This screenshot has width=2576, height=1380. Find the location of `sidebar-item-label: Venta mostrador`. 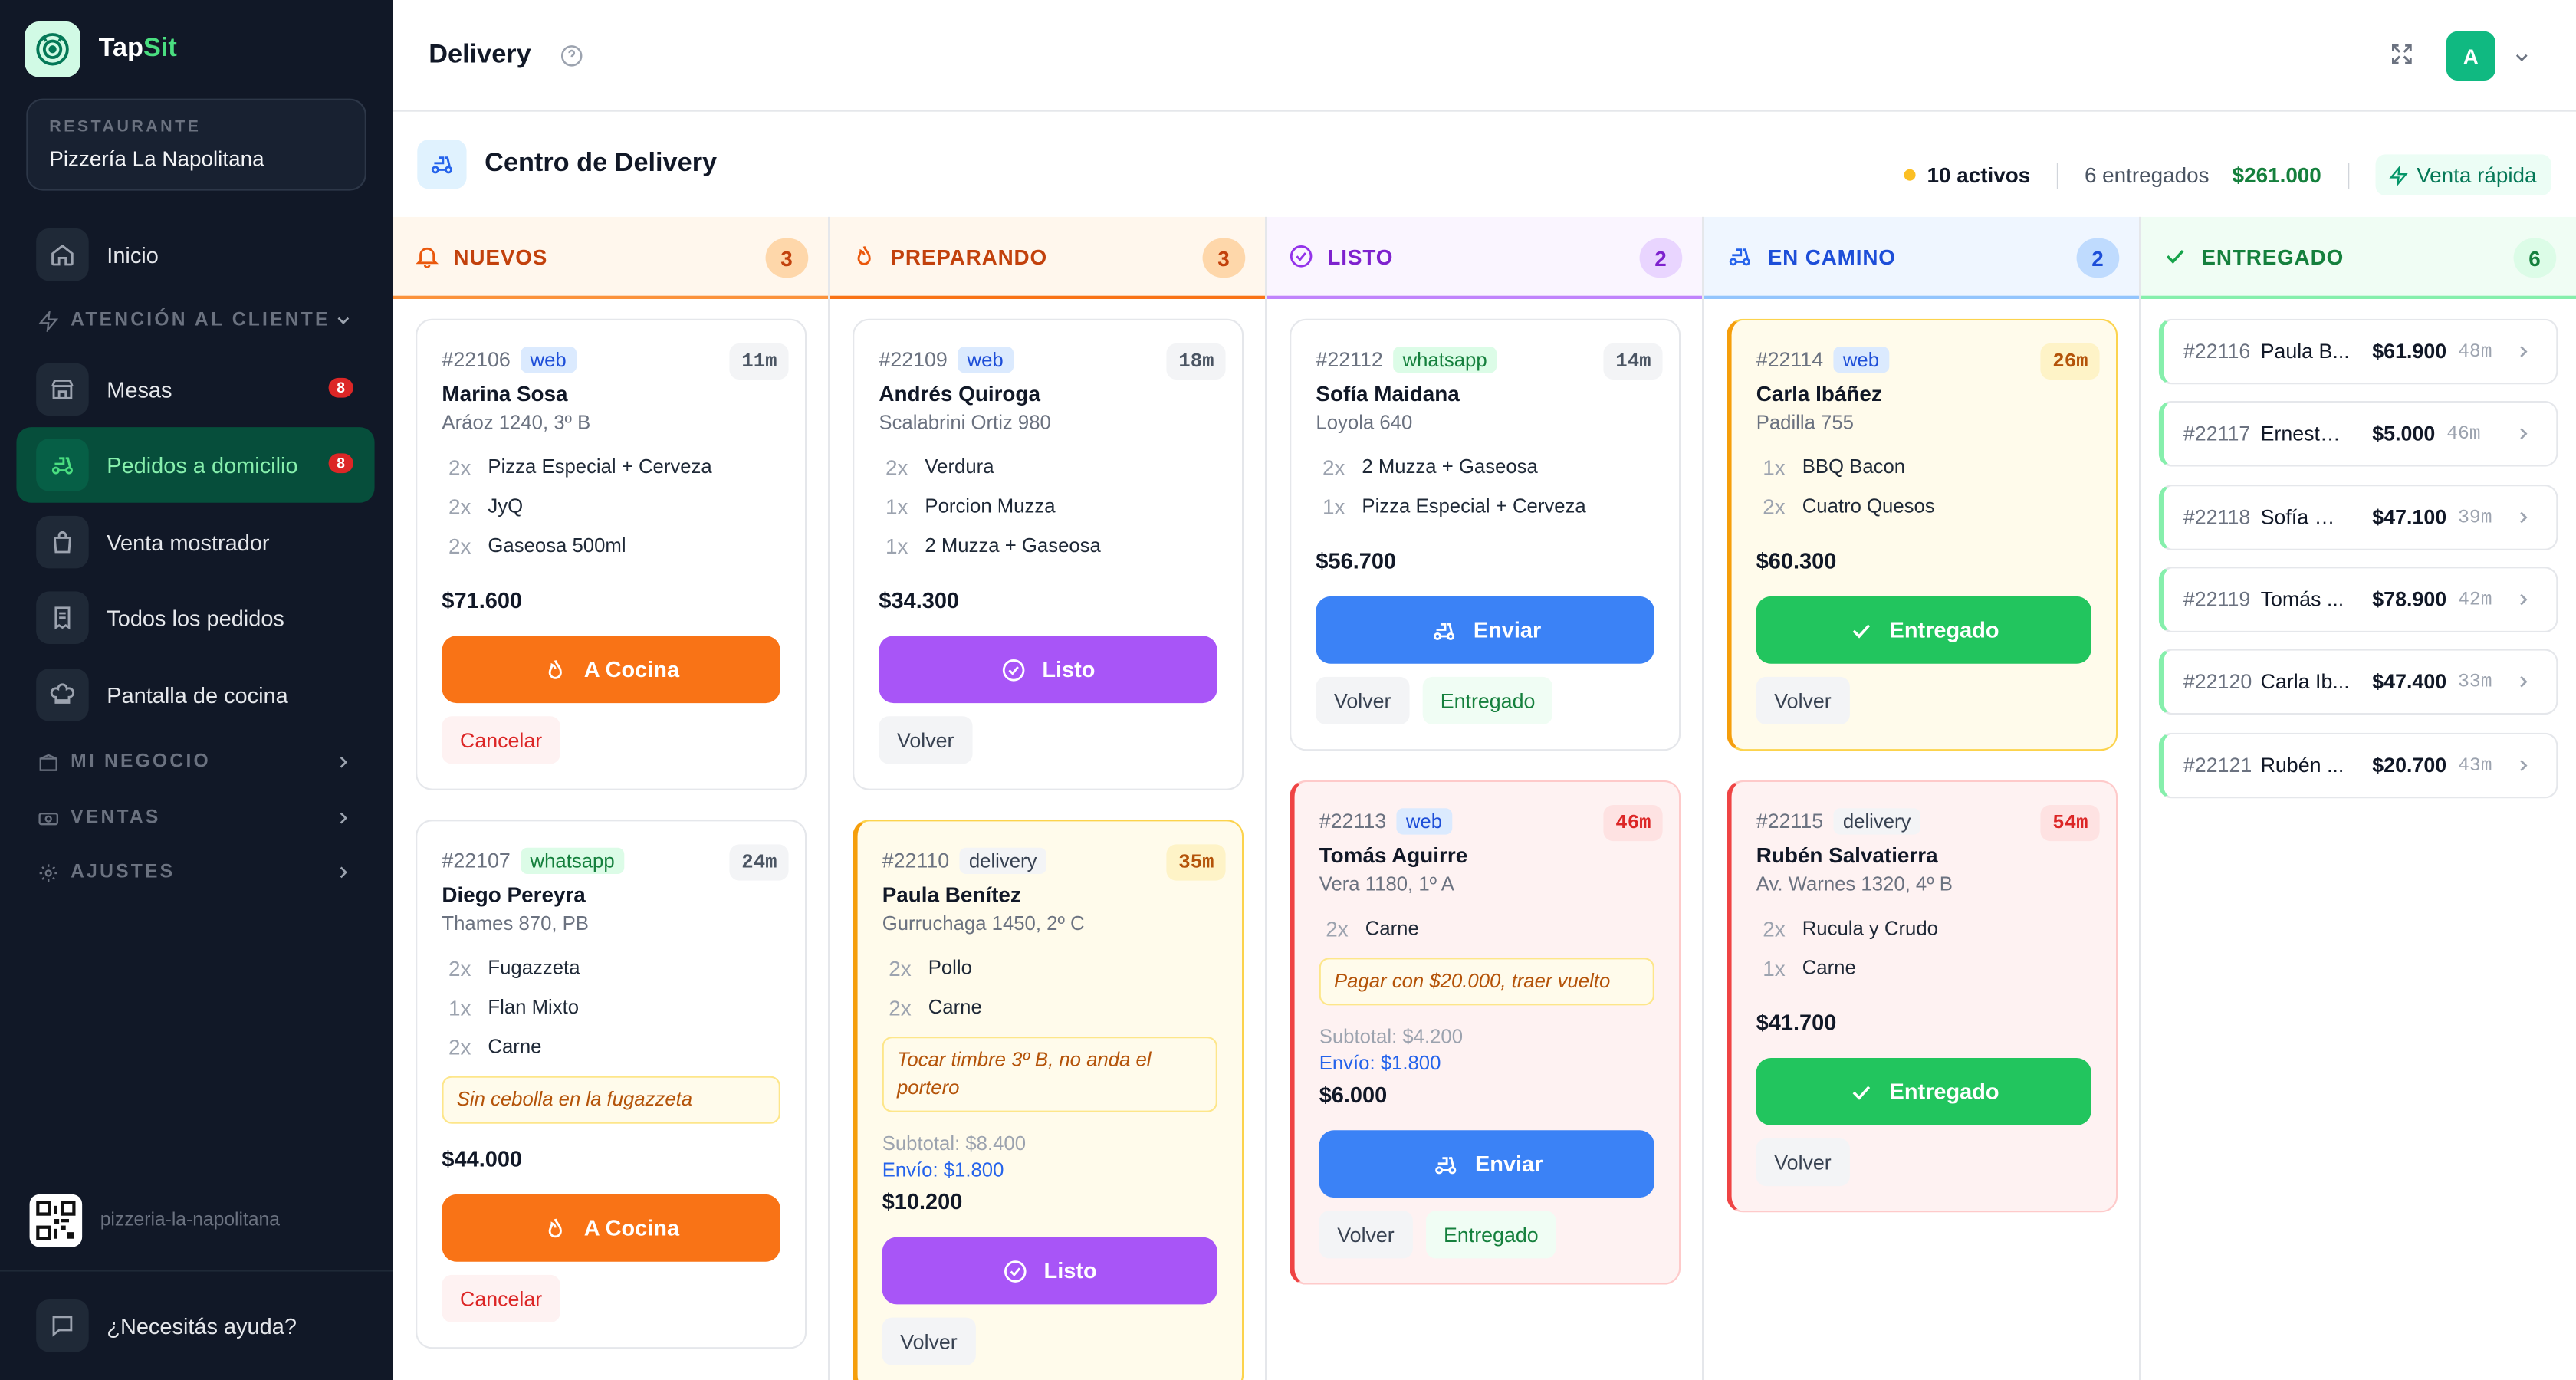

sidebar-item-label: Venta mostrador is located at coordinates (189, 542).